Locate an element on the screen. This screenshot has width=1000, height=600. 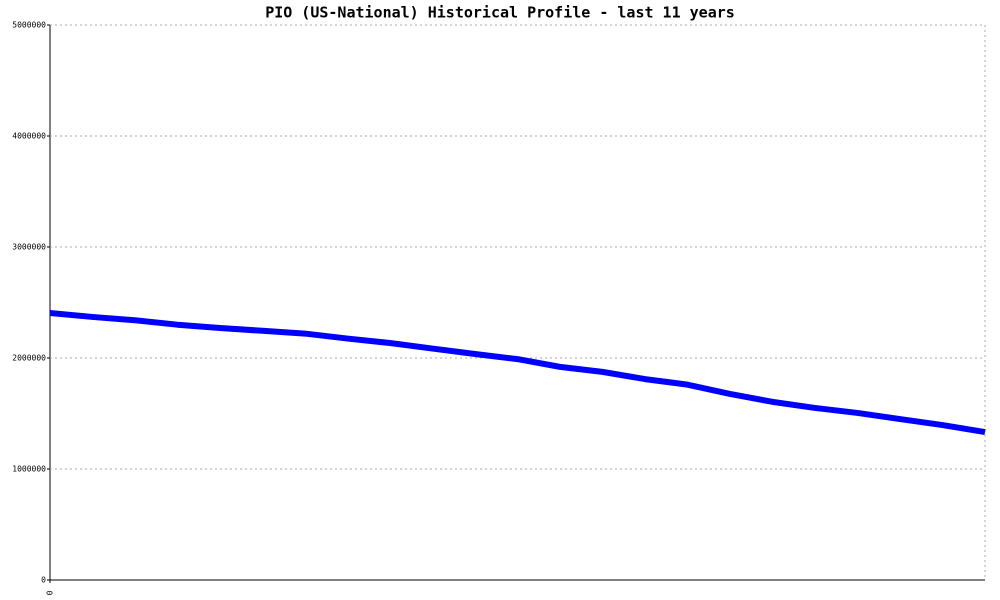
x-tick-label: 0 is located at coordinates (50, 592).